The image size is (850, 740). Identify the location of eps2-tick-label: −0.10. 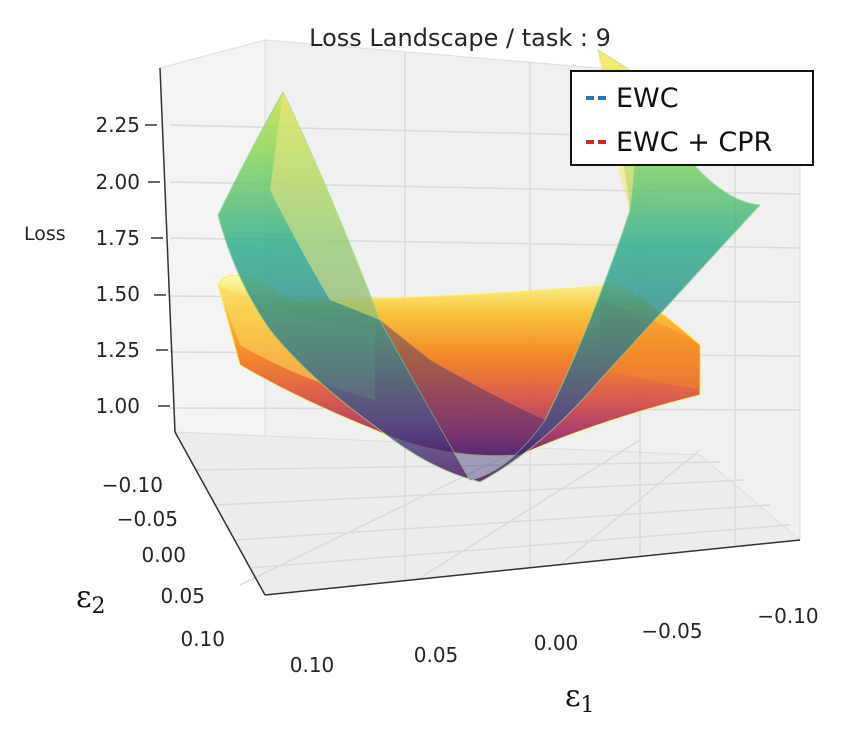
(132, 485).